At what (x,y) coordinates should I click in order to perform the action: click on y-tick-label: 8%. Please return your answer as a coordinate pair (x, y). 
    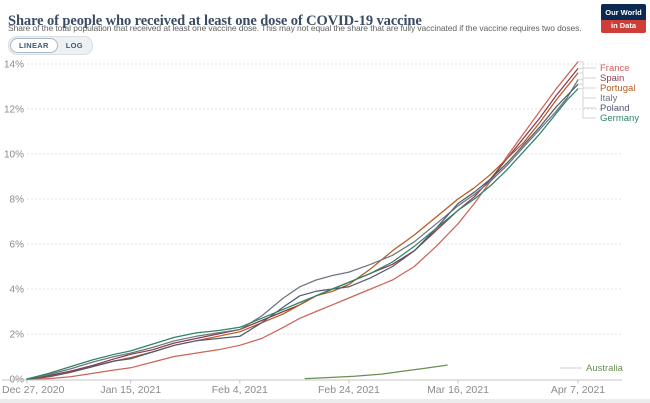
    Looking at the image, I should click on (17, 200).